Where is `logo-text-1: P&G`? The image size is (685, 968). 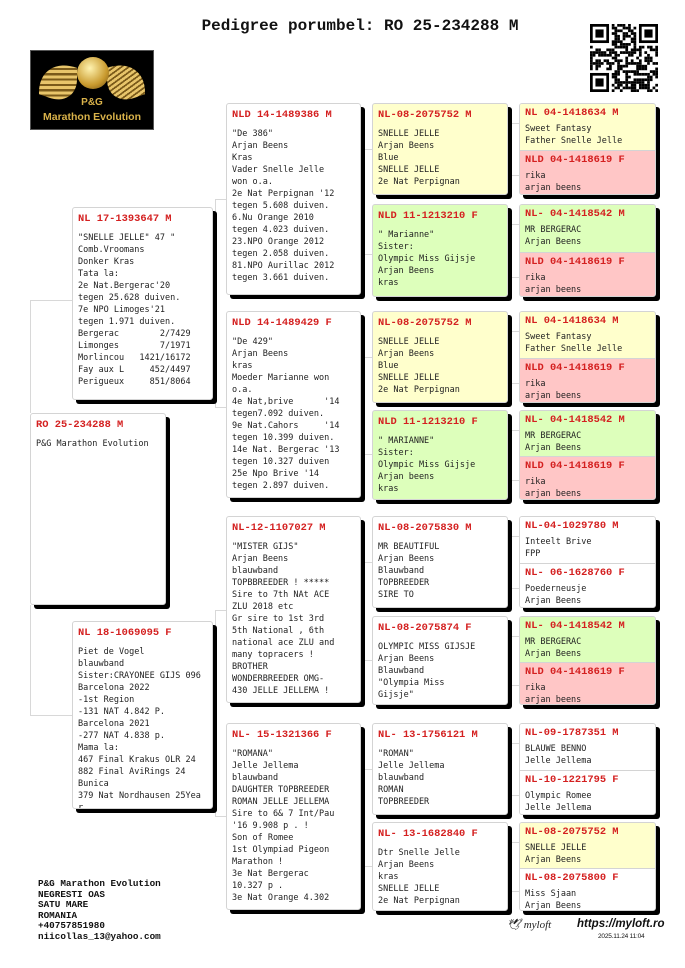
logo-text-1: P&G is located at coordinates (92, 102).